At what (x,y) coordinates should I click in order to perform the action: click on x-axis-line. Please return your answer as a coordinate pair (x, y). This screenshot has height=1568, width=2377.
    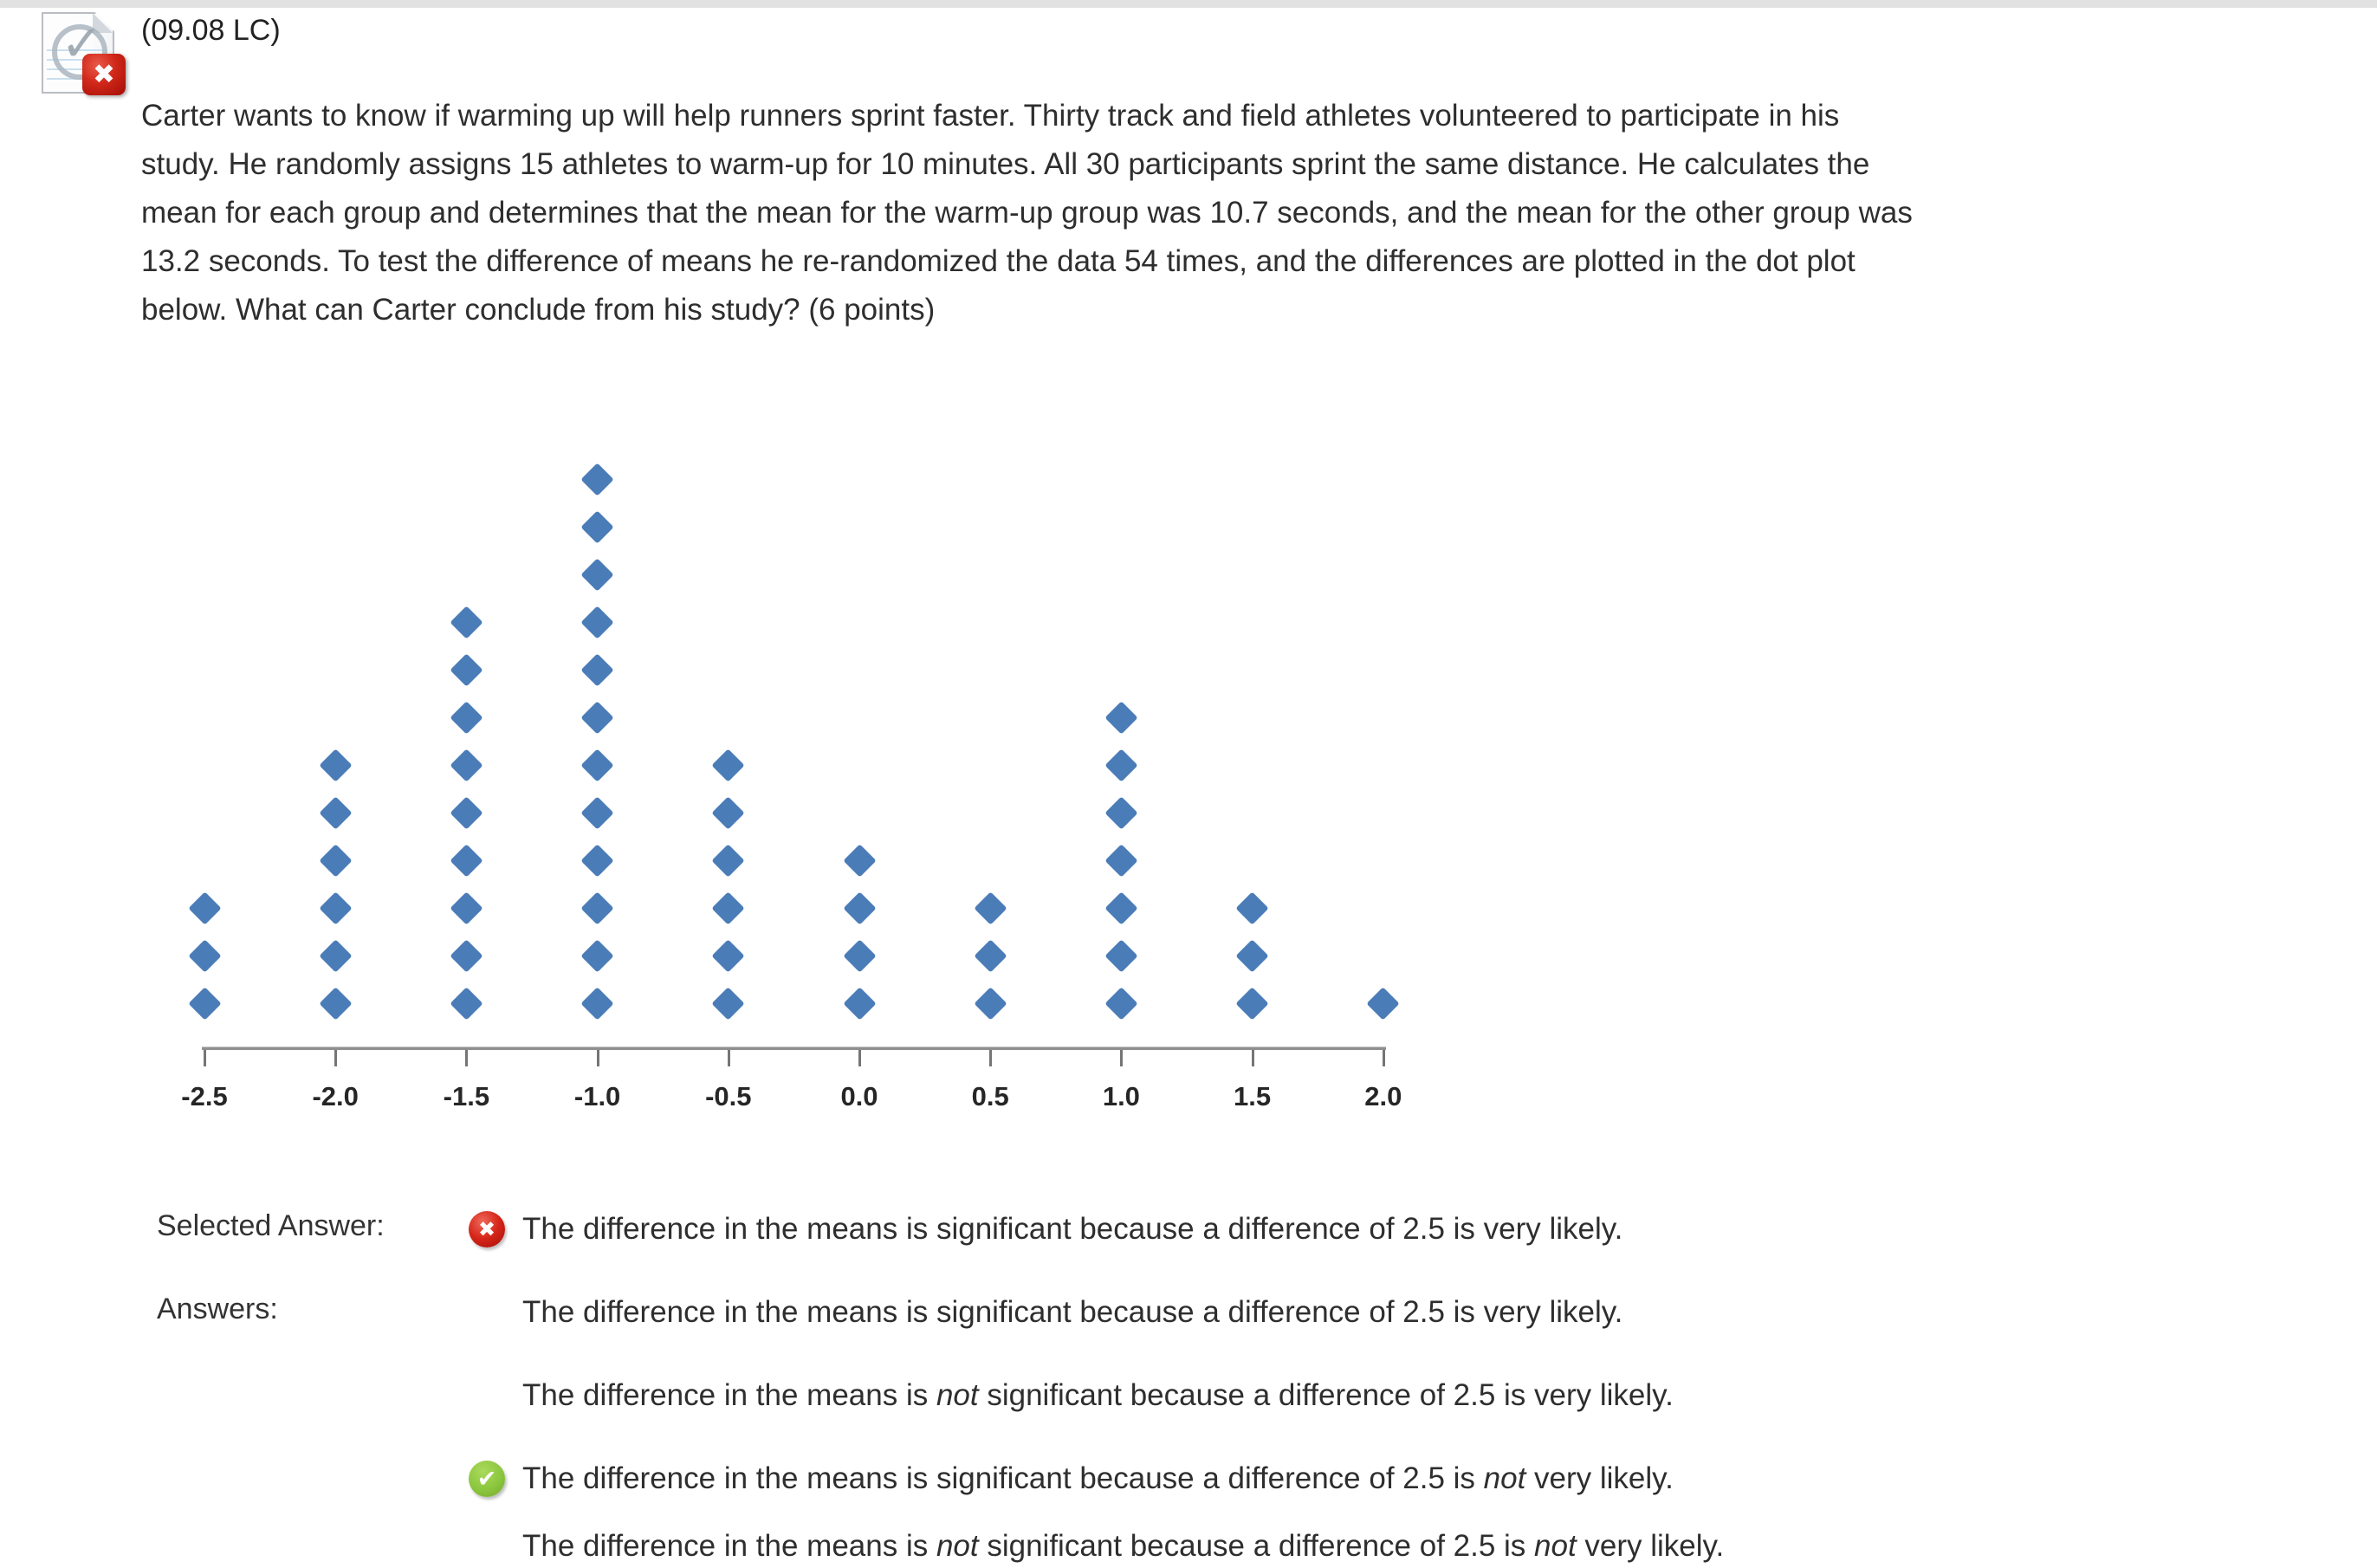
    Looking at the image, I should click on (794, 1048).